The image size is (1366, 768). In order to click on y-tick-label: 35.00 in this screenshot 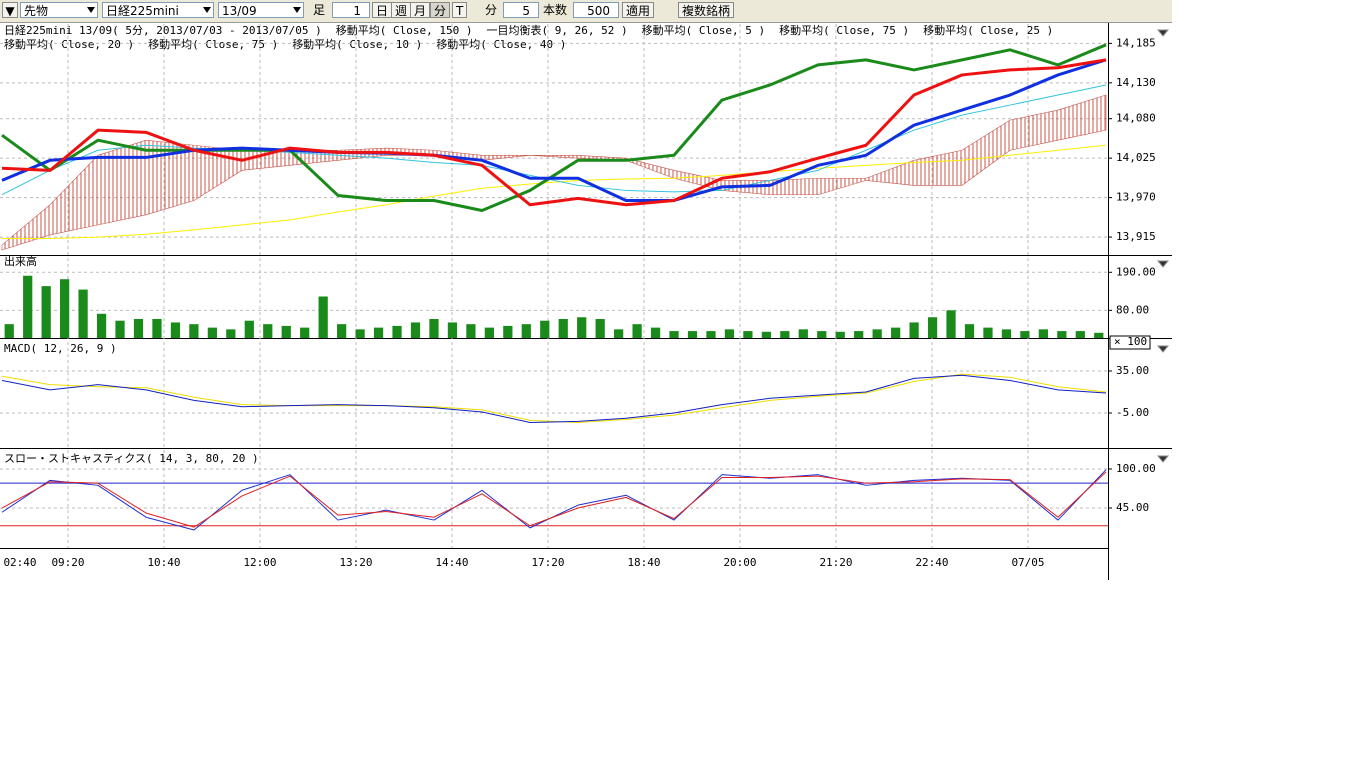, I will do `click(1132, 370)`.